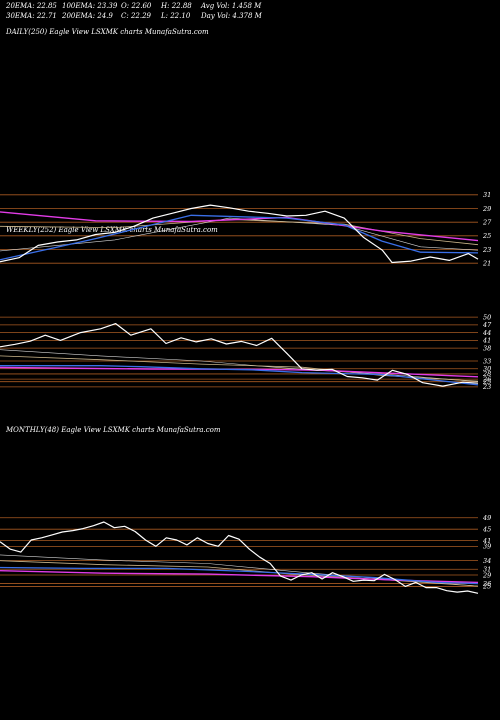 The height and width of the screenshot is (720, 500). I want to click on daily-y-tick-1: 29, so click(486, 209).